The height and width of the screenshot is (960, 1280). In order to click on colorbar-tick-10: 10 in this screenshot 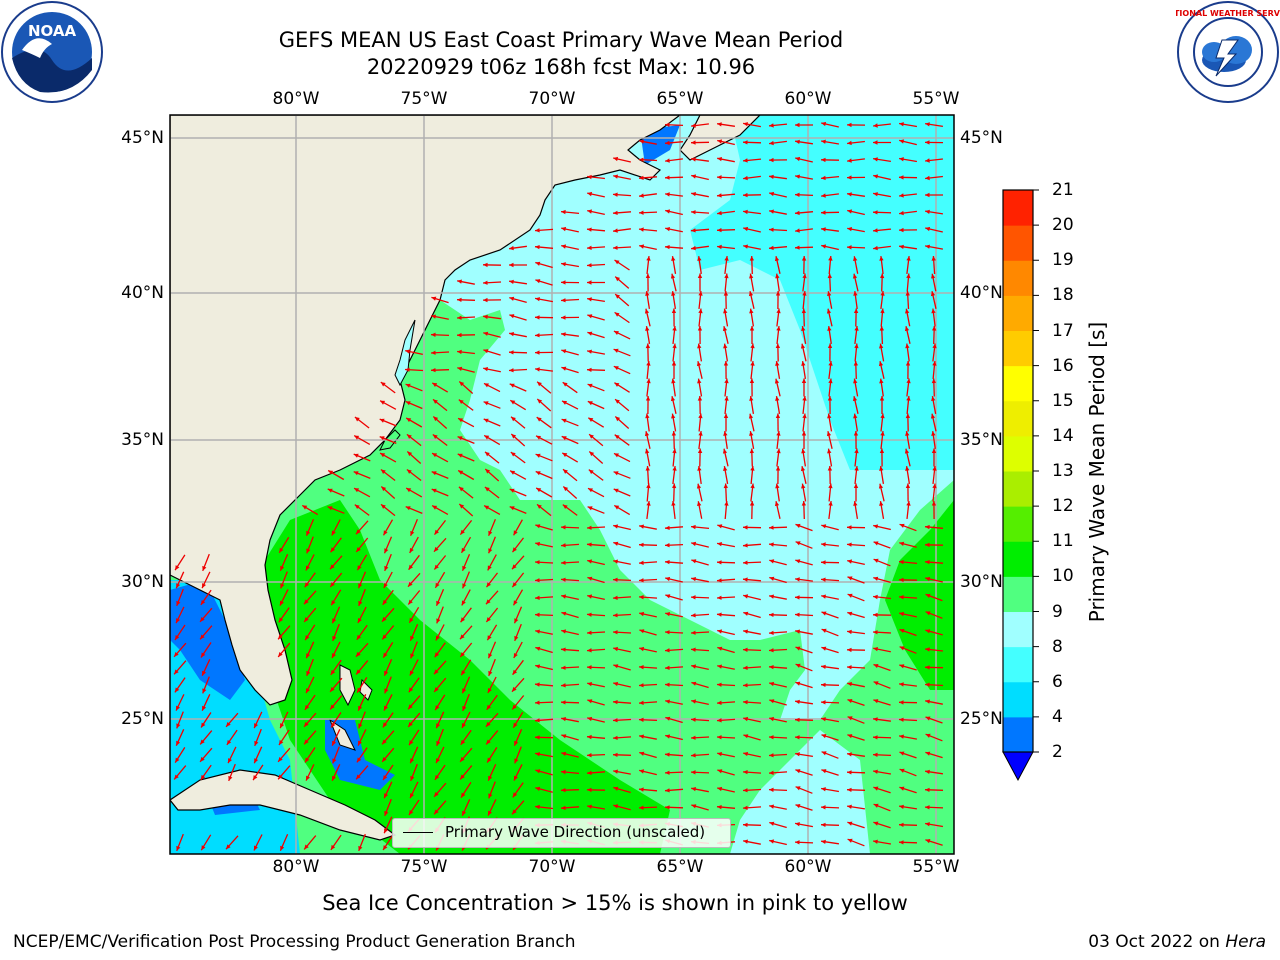, I will do `click(1063, 576)`.